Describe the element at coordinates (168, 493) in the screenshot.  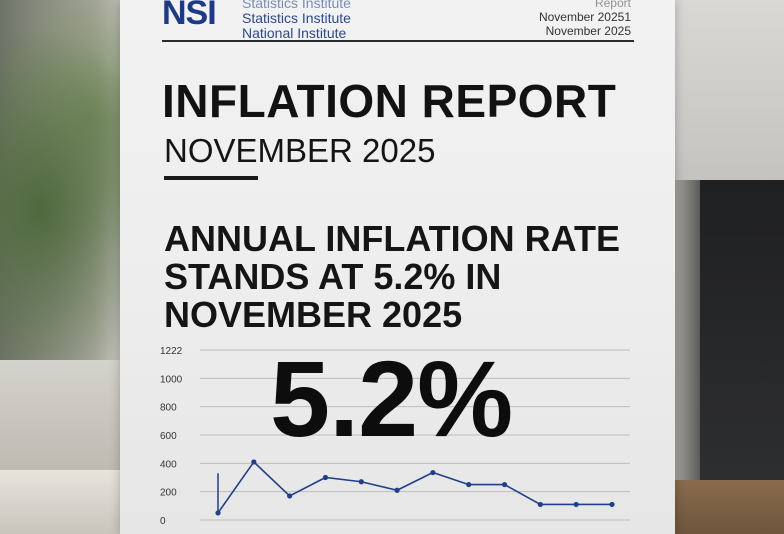
I see `y-tick-label: 200` at that location.